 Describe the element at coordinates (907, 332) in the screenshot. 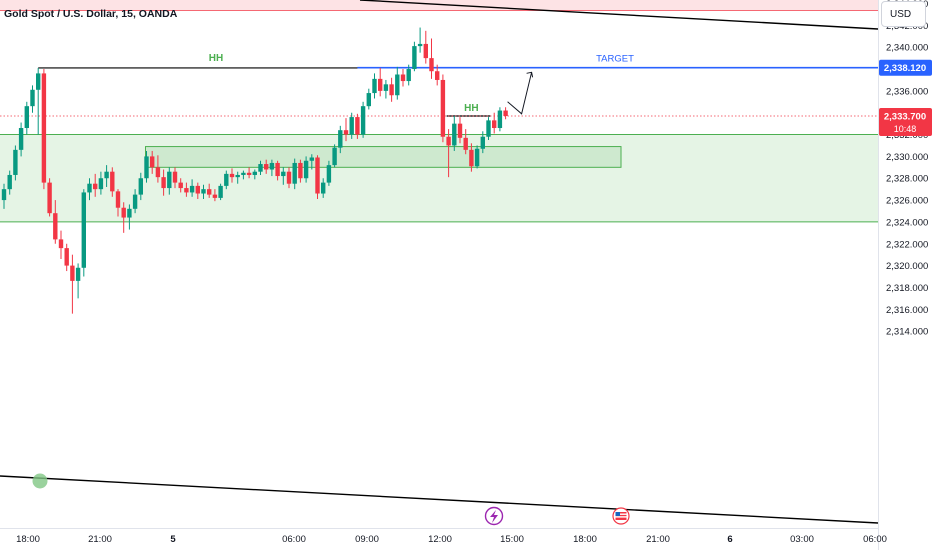

I see `price-tick-label: 2,314.000` at that location.